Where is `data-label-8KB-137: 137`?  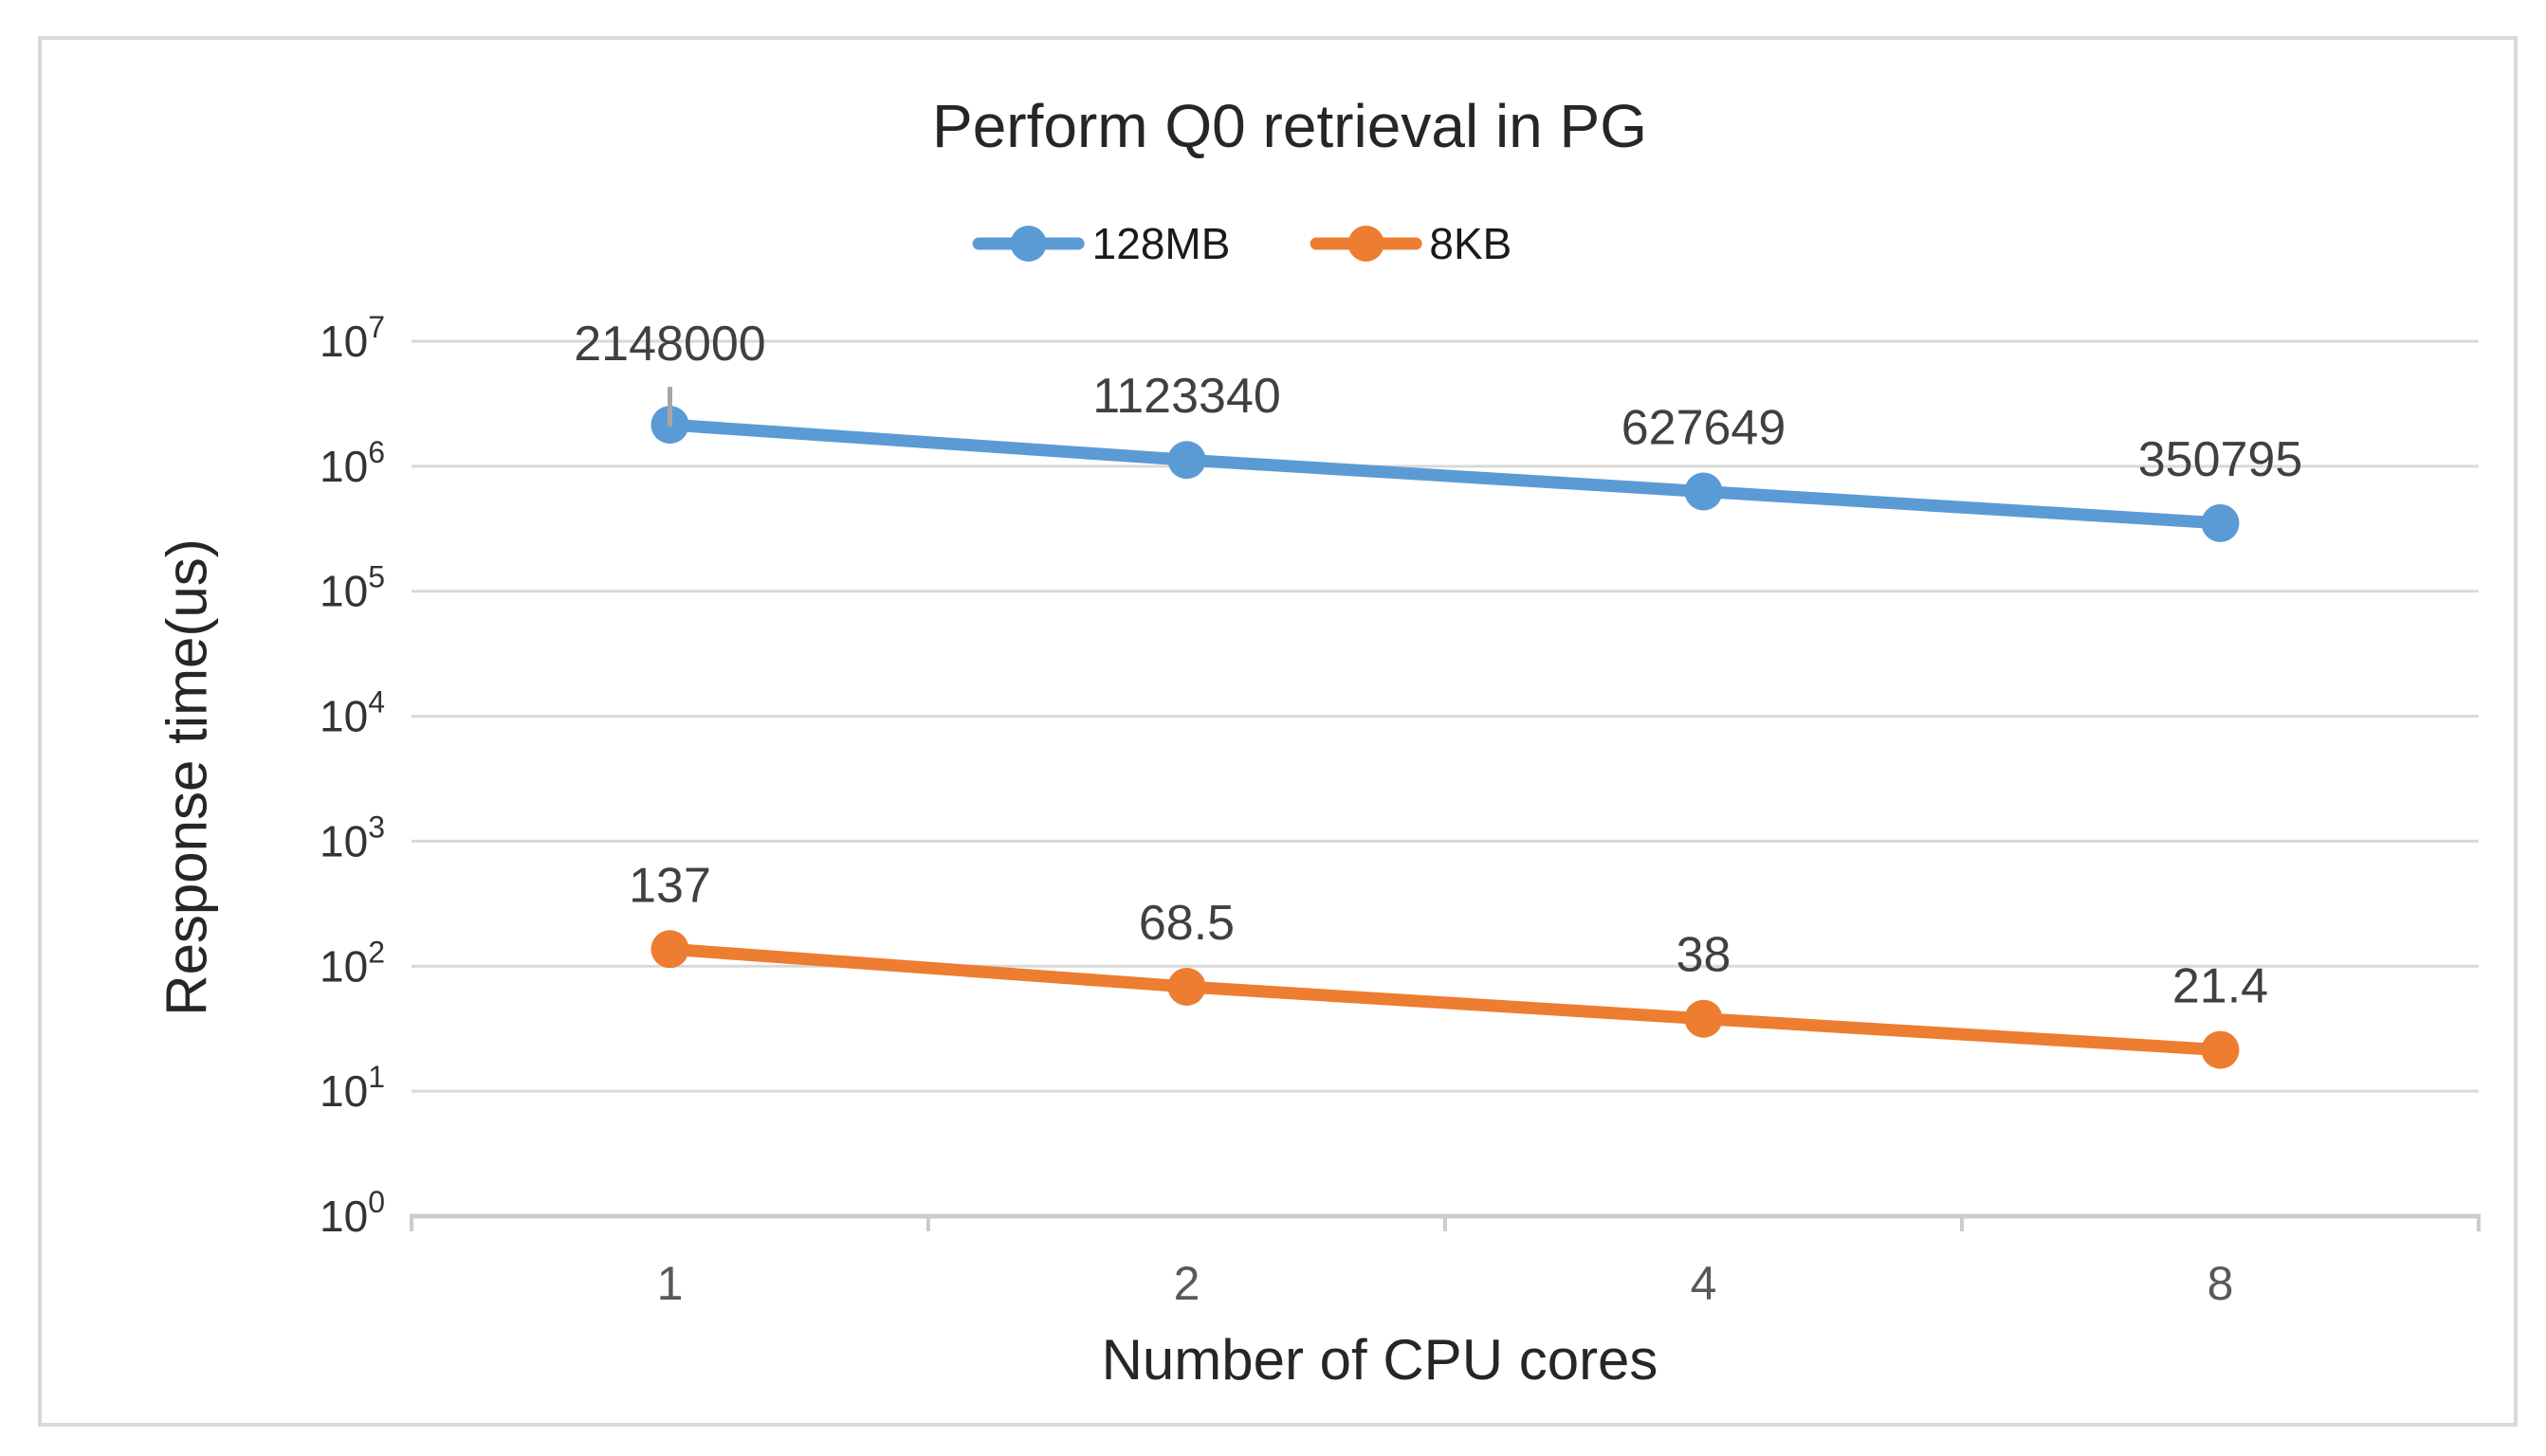
data-label-8KB-137: 137 is located at coordinates (670, 885).